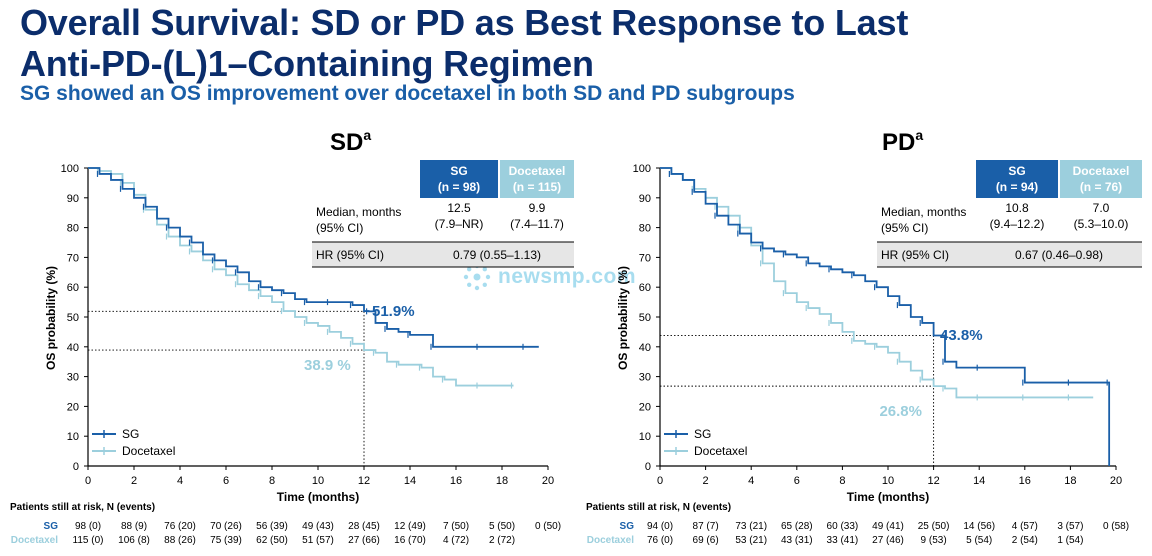  What do you see at coordinates (393, 311) in the screenshot?
I see `sg-12-month-label: 51.9%` at bounding box center [393, 311].